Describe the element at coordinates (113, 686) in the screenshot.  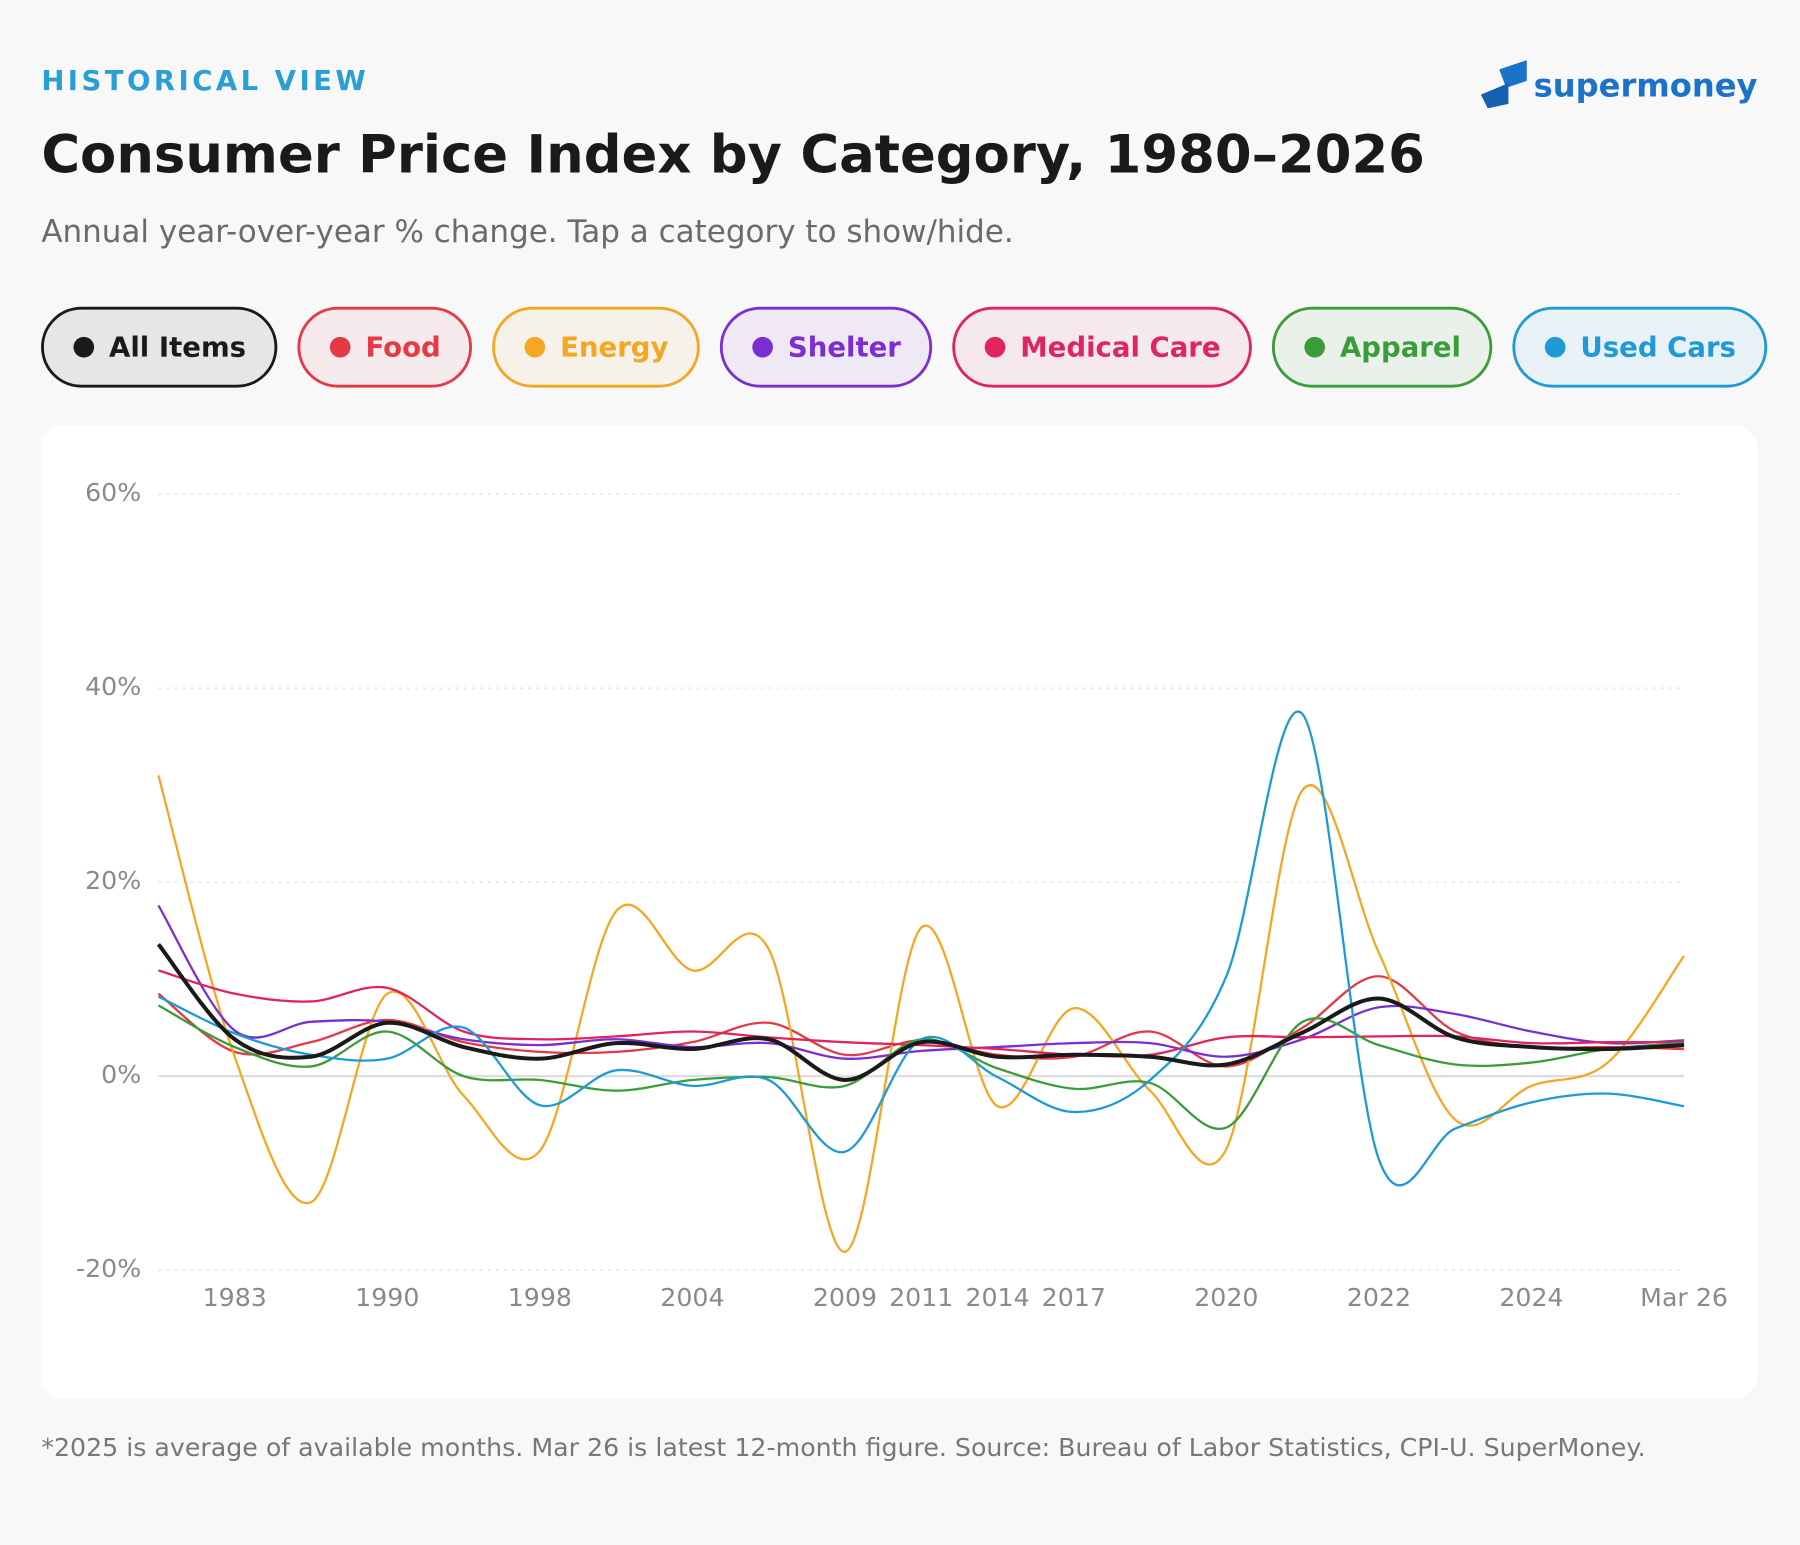
I see `y-tick-label: 40%` at that location.